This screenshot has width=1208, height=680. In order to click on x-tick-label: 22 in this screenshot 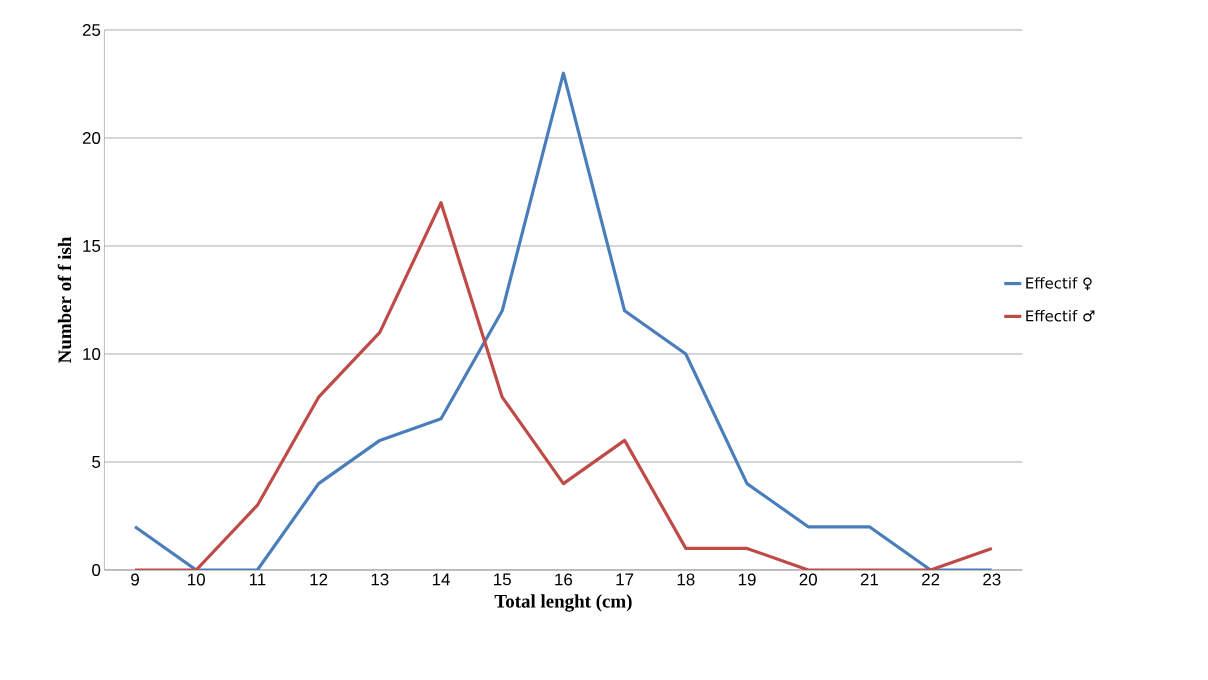, I will do `click(931, 579)`.